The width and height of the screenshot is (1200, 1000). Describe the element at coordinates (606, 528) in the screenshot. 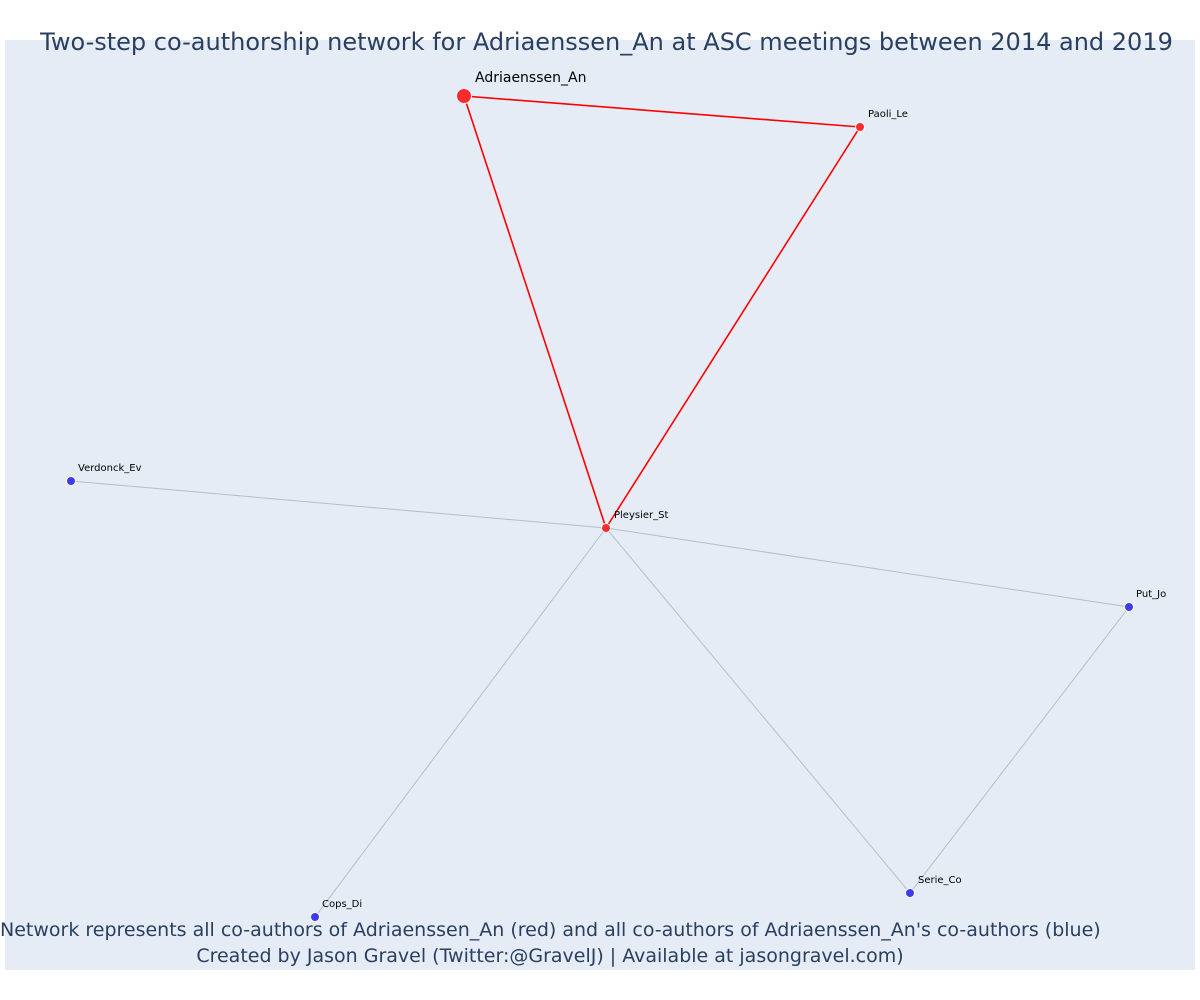

I see `node-pleysier-st` at that location.